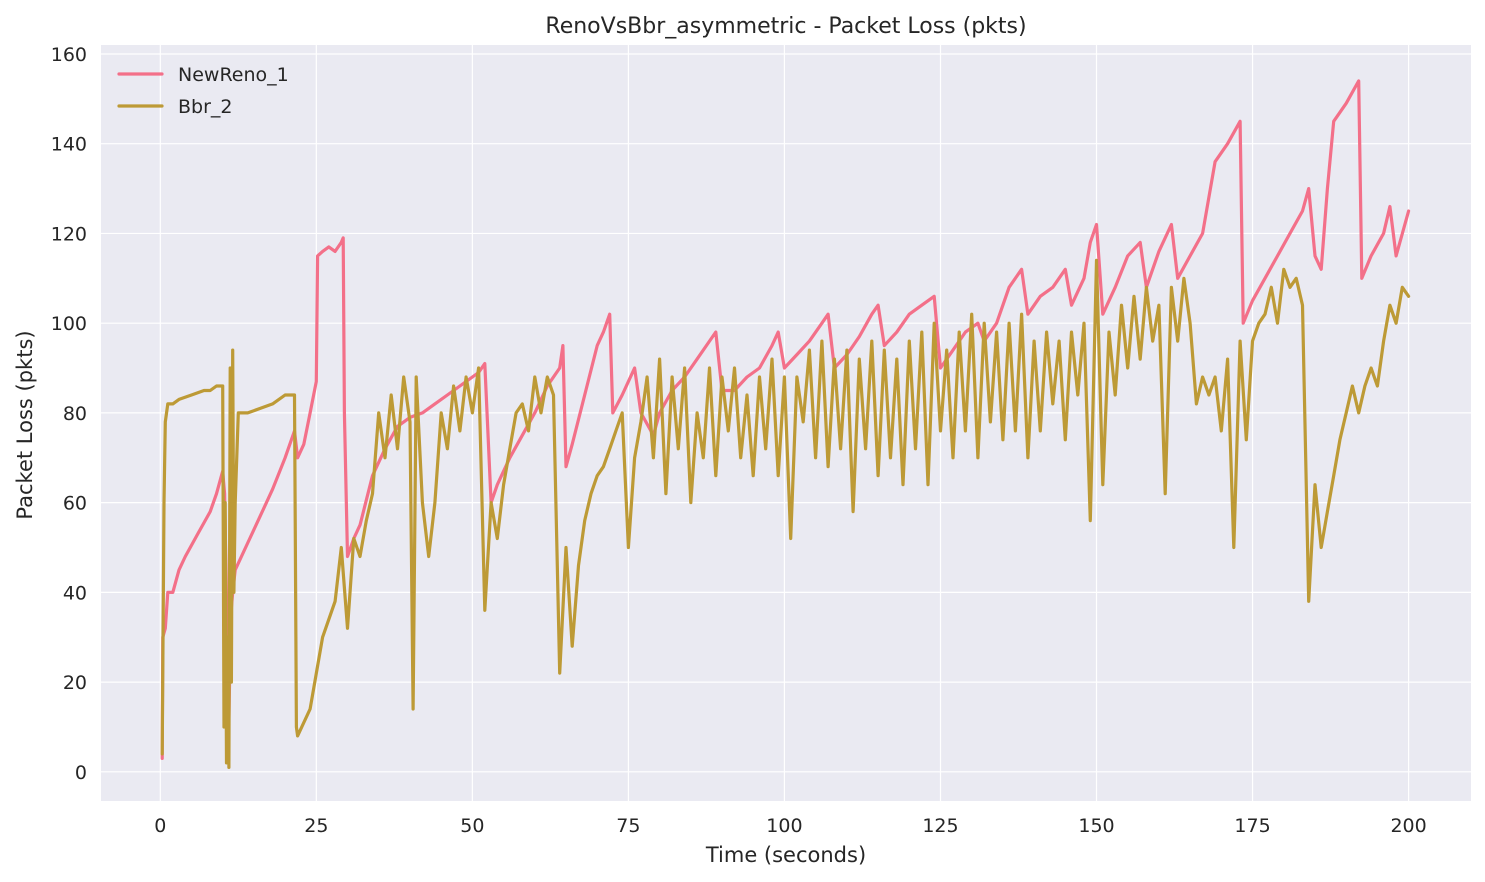 This screenshot has height=882, width=1485. I want to click on x-tick-label: 150, so click(1096, 826).